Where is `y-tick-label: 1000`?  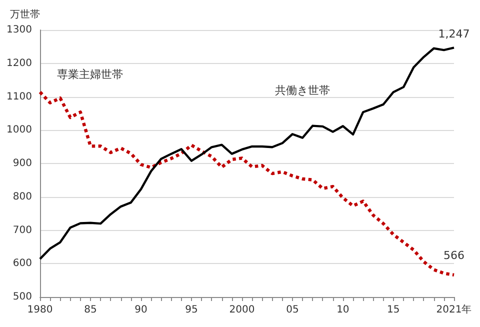 y-tick-label: 1000 is located at coordinates (19, 130).